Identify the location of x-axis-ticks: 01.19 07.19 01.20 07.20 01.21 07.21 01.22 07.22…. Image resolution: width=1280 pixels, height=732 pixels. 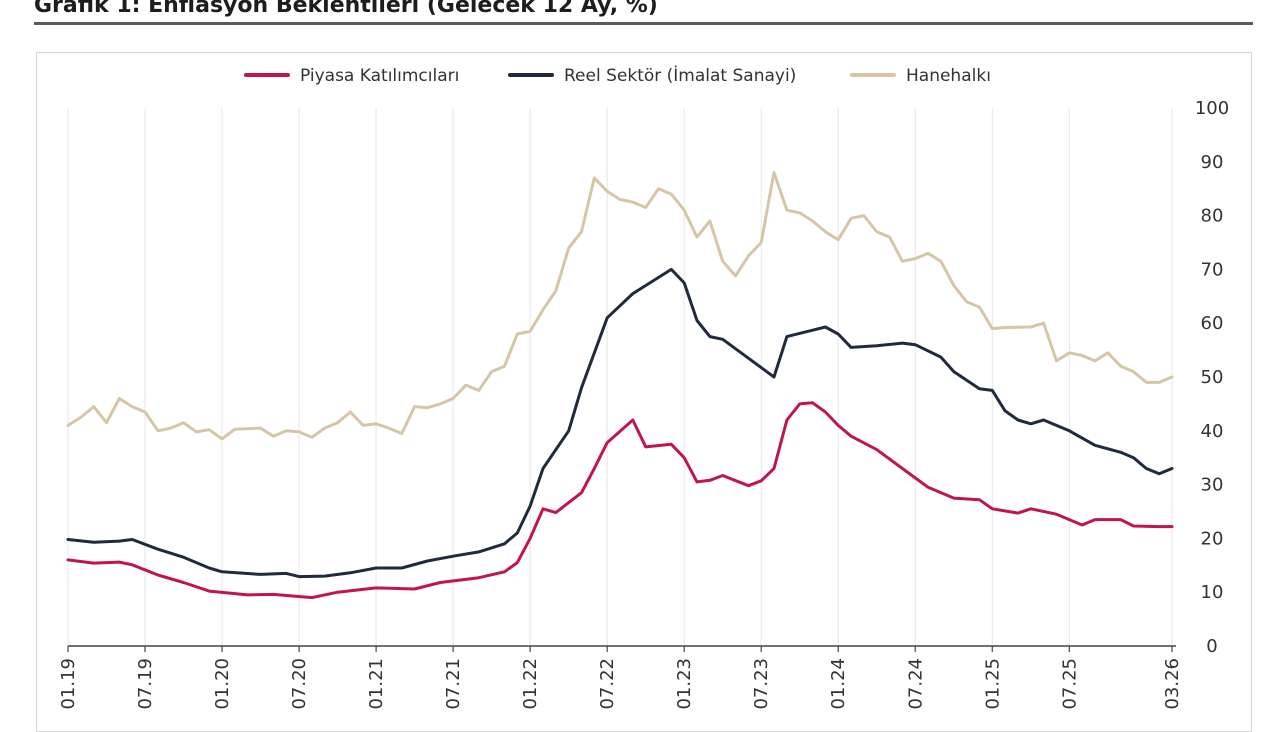
(620, 678).